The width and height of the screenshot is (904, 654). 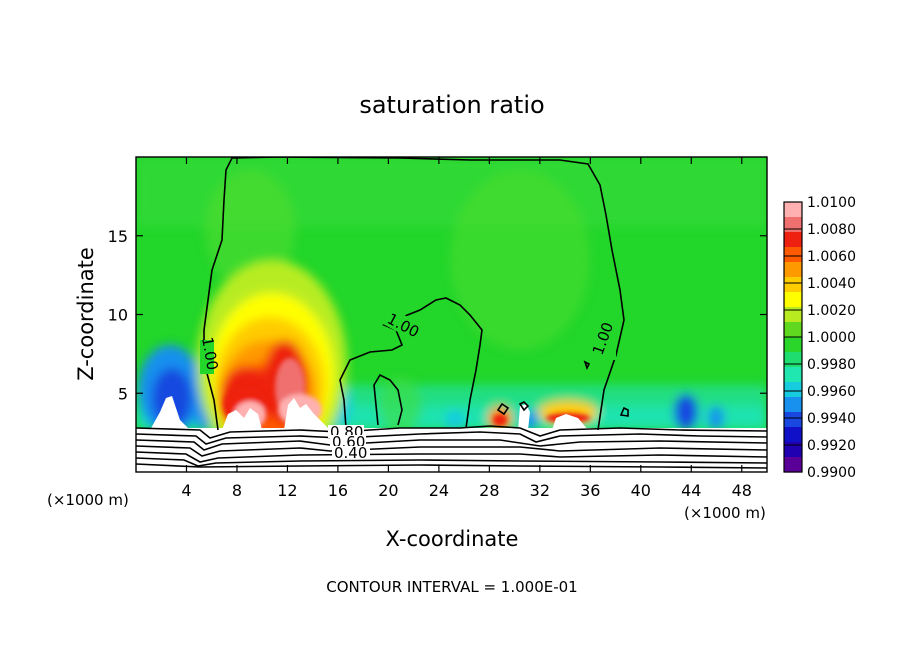 What do you see at coordinates (831, 230) in the screenshot?
I see `colorbar-label: 1.0080` at bounding box center [831, 230].